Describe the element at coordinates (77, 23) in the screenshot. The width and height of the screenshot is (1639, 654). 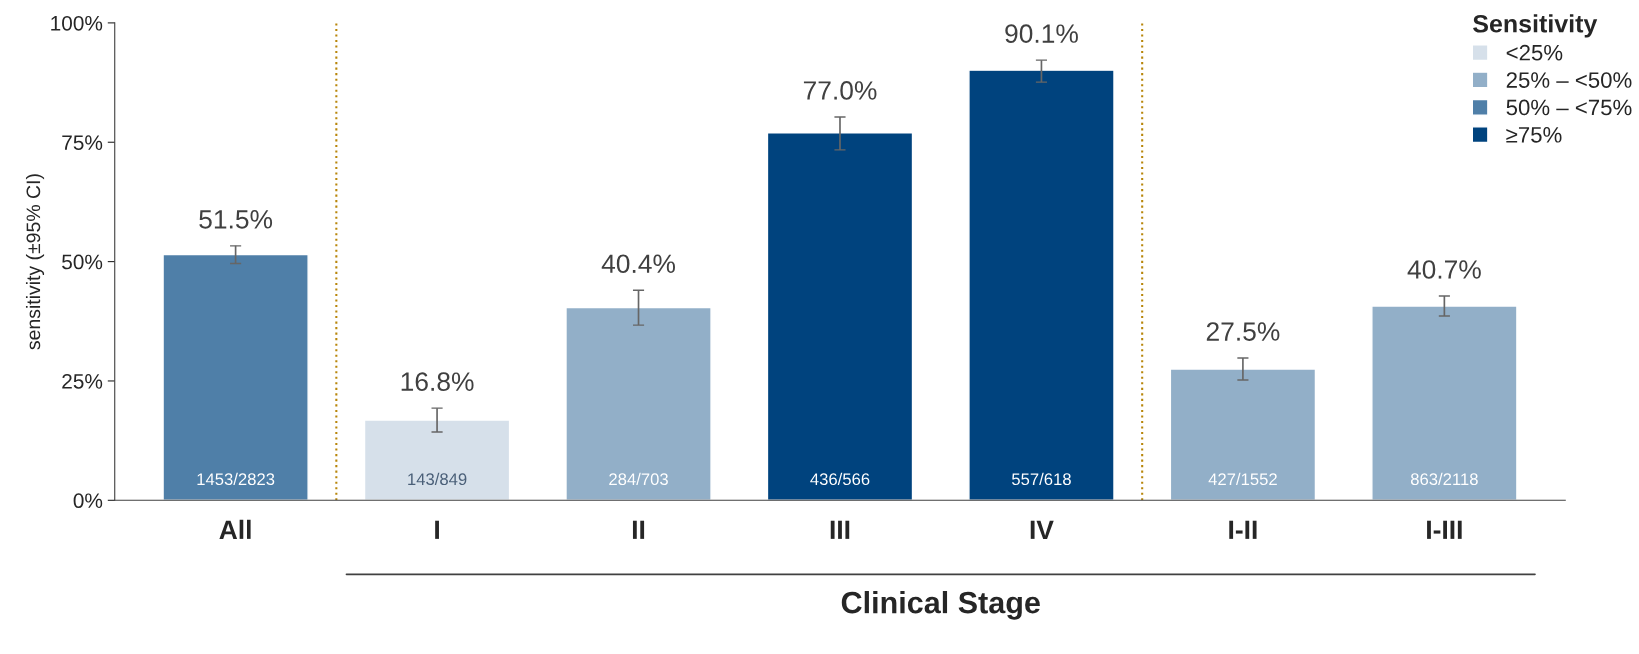
I see `y-tick-label: 100%` at that location.